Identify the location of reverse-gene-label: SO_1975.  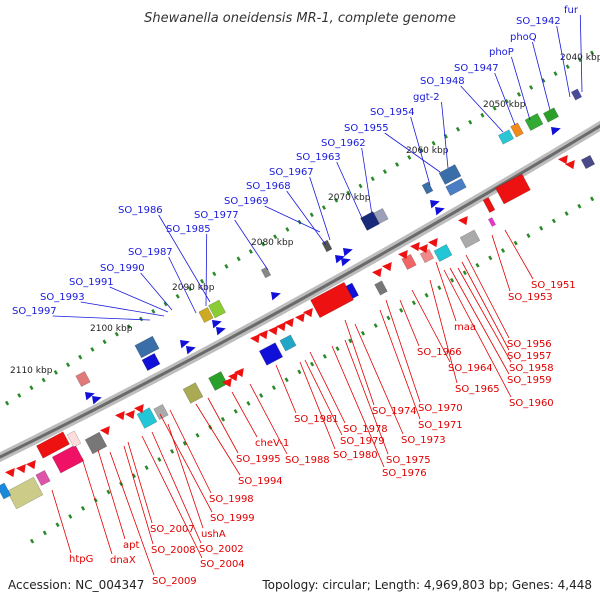
(408, 460).